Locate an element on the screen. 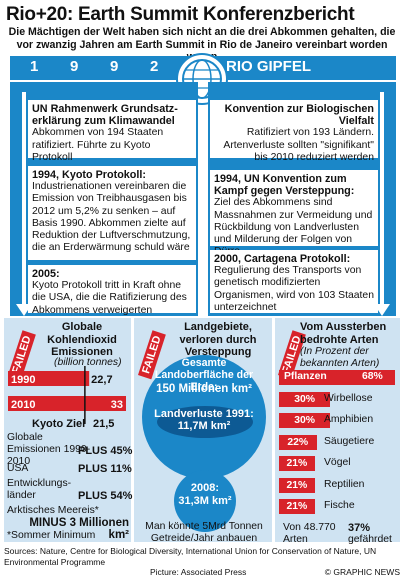 Image resolution: width=404 pixels, height=578 pixels. loss-2008-circle is located at coordinates (205, 501).